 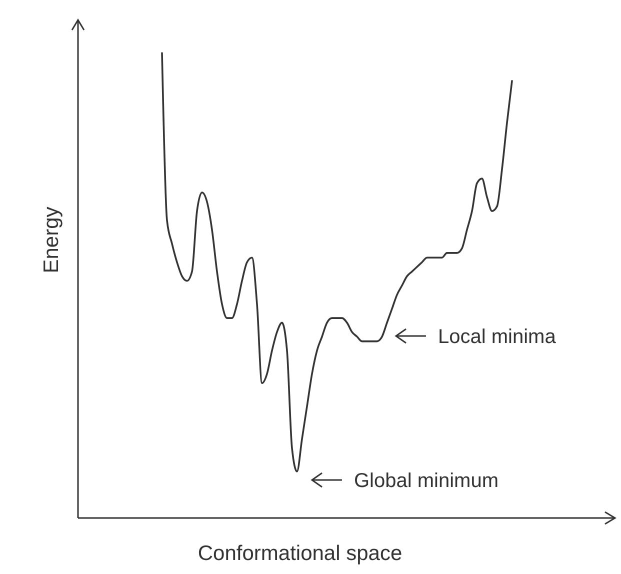 What do you see at coordinates (51, 240) in the screenshot?
I see `y-axis-title: Energy` at bounding box center [51, 240].